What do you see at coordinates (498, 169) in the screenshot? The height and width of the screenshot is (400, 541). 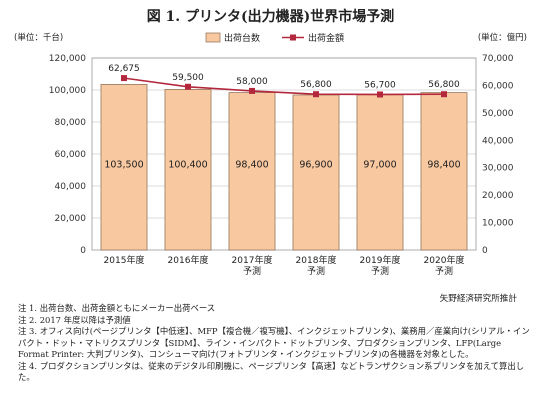 I see `right-tick-label: 30,000` at bounding box center [498, 169].